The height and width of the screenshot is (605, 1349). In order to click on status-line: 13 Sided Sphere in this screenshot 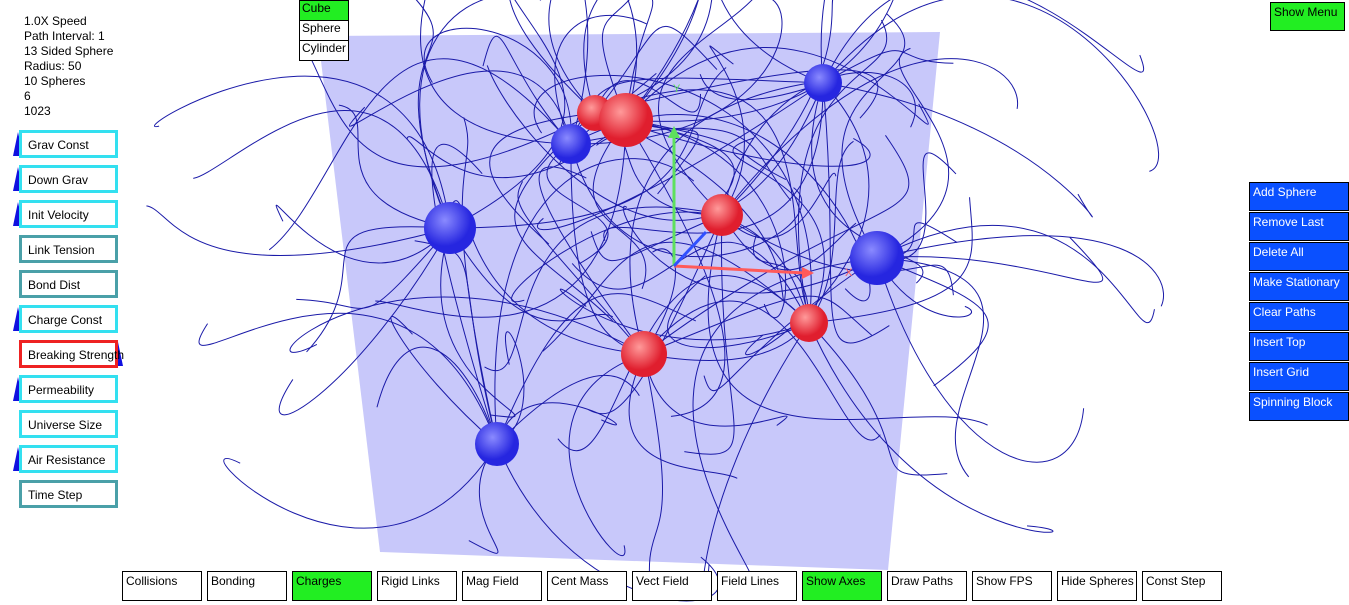, I will do `click(69, 51)`.